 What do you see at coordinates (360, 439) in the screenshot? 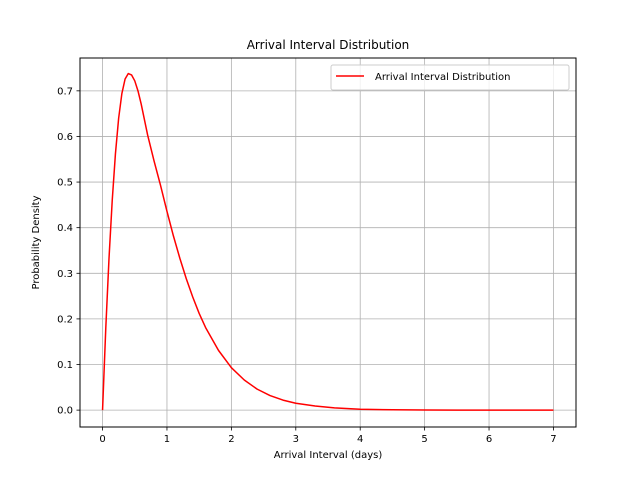
I see `x-tick-label: 4` at bounding box center [360, 439].